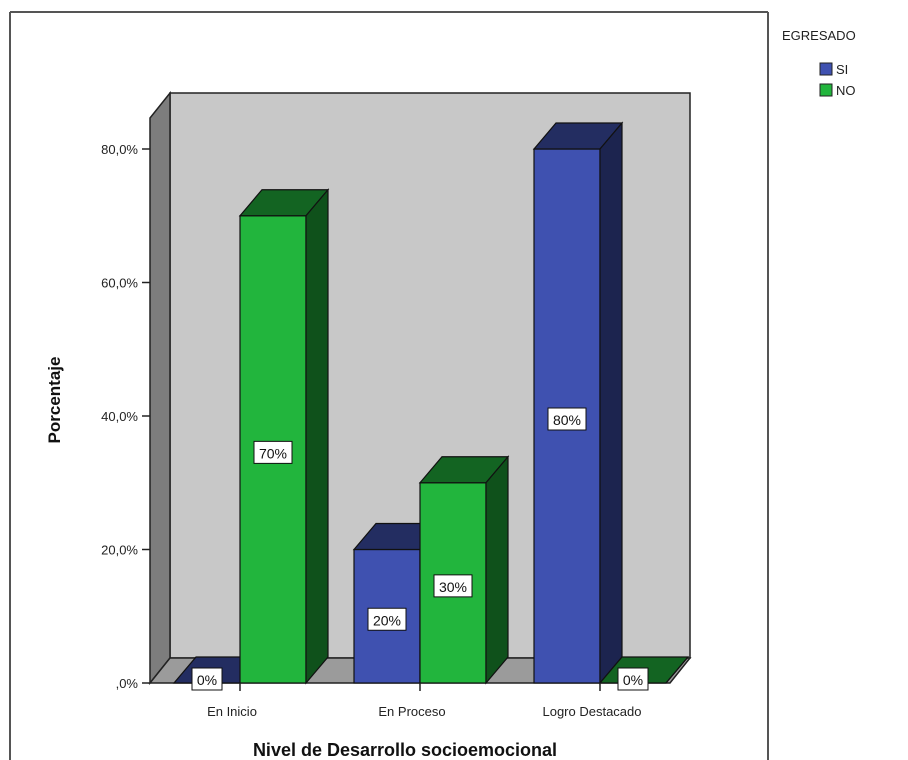  I want to click on x-tick-label: Logro Destacado, so click(591, 711).